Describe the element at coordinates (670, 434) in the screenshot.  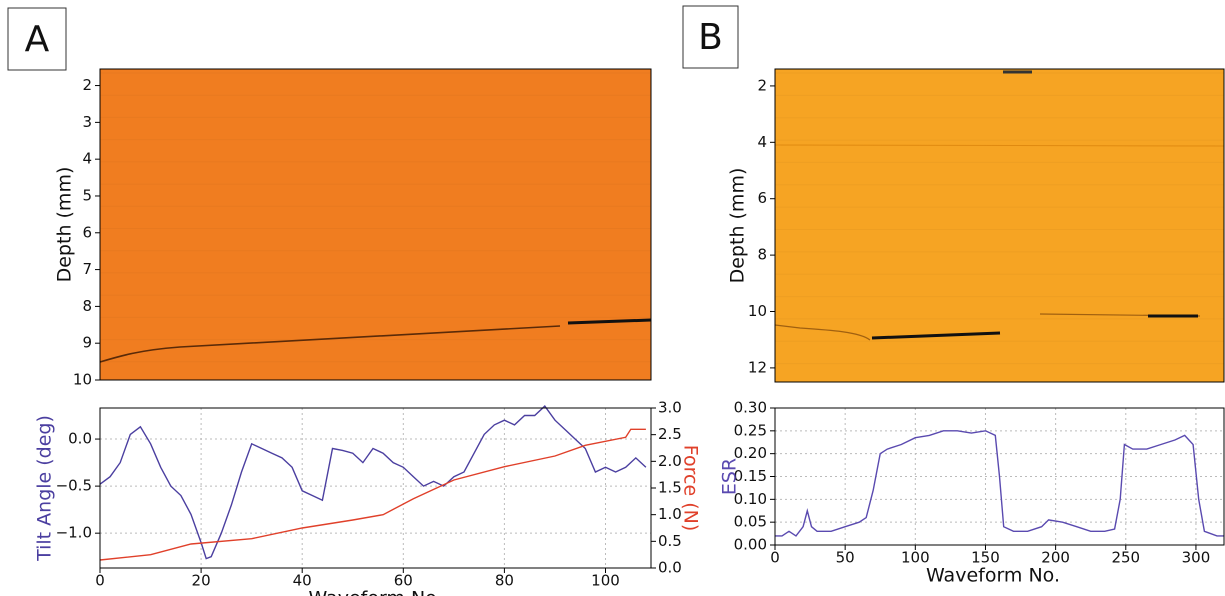
I see `y2-tick-label: 2.5` at that location.